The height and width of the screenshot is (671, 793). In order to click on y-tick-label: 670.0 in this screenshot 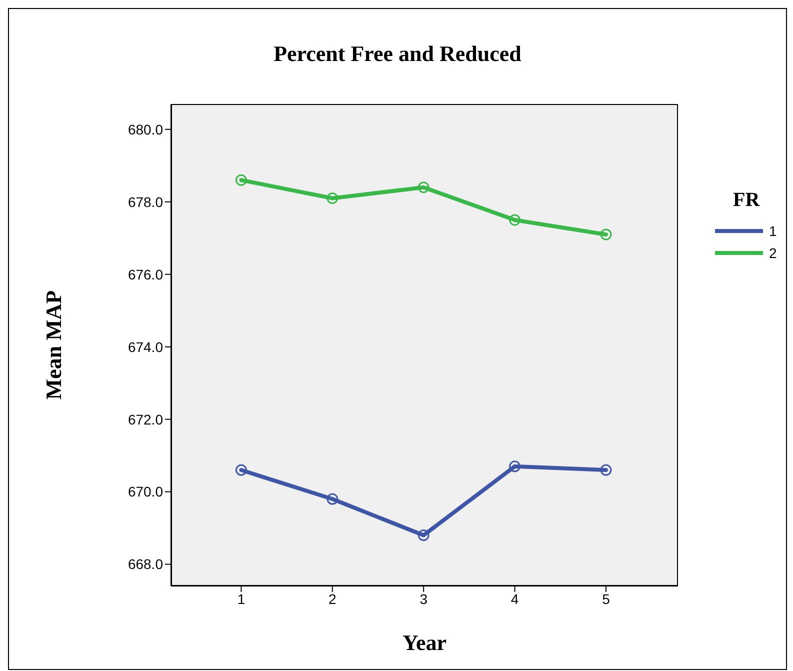, I will do `click(146, 492)`.